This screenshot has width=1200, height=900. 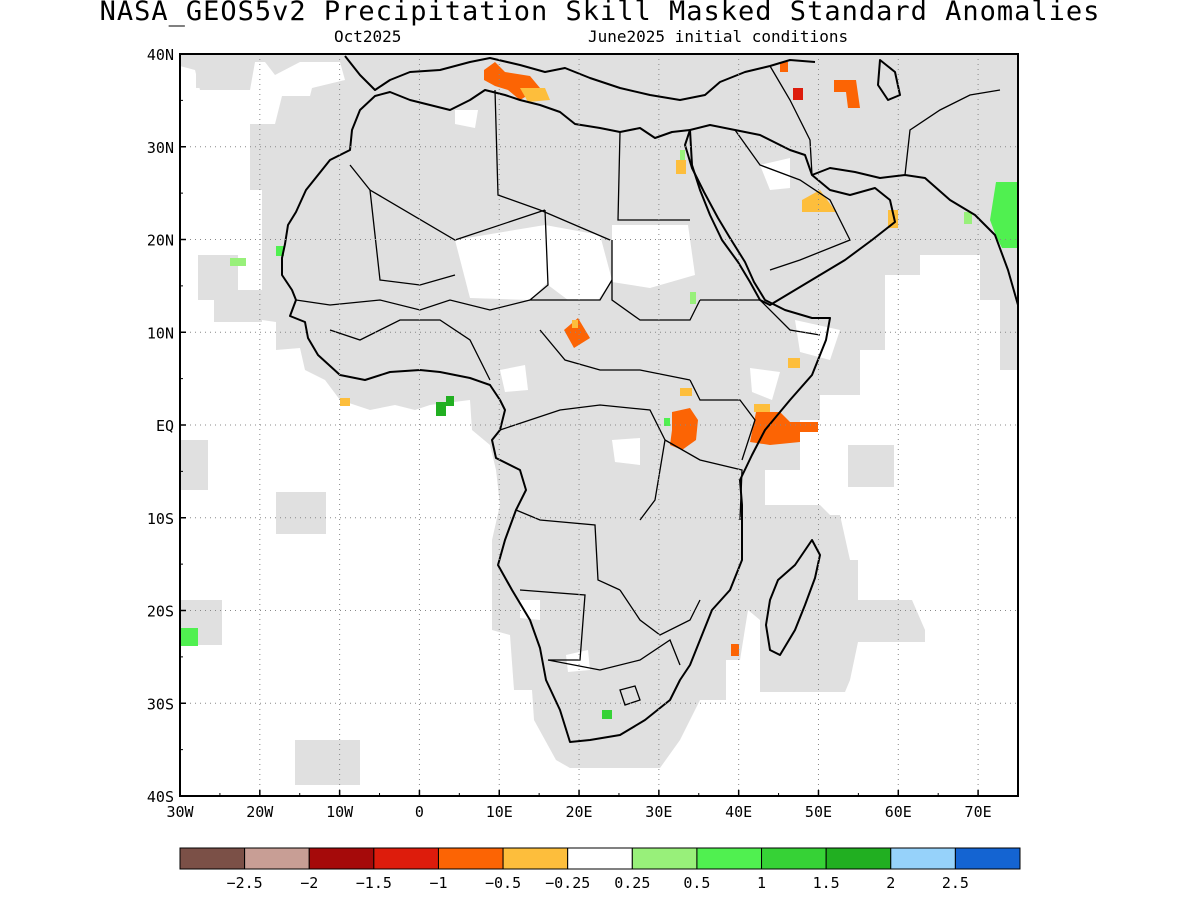 What do you see at coordinates (784, 67) in the screenshot?
I see `anomaly-turkey-n` at bounding box center [784, 67].